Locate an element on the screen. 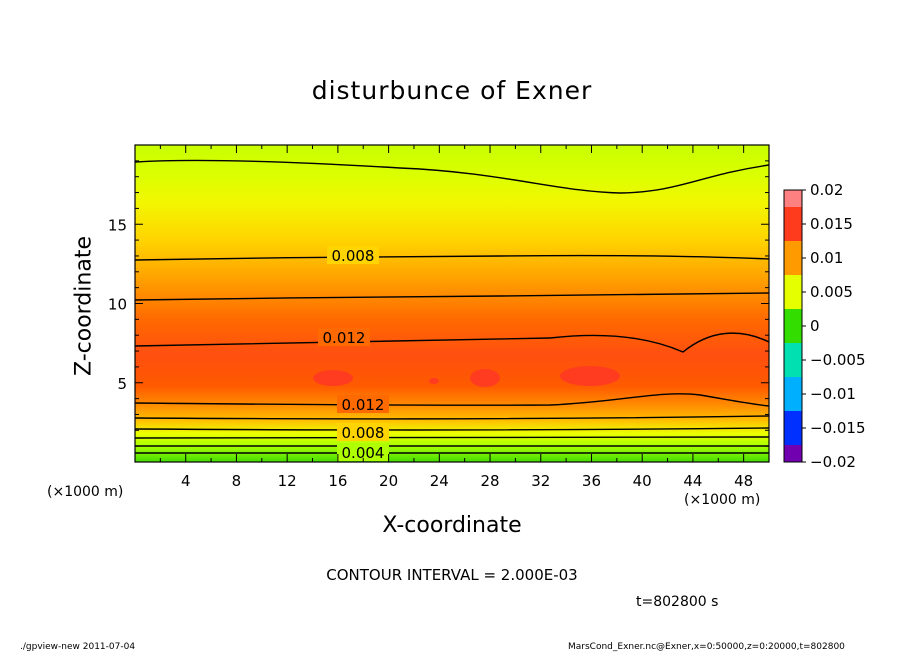 Image resolution: width=904 pixels, height=654 pixels. x-tick-label: 4 is located at coordinates (186, 481).